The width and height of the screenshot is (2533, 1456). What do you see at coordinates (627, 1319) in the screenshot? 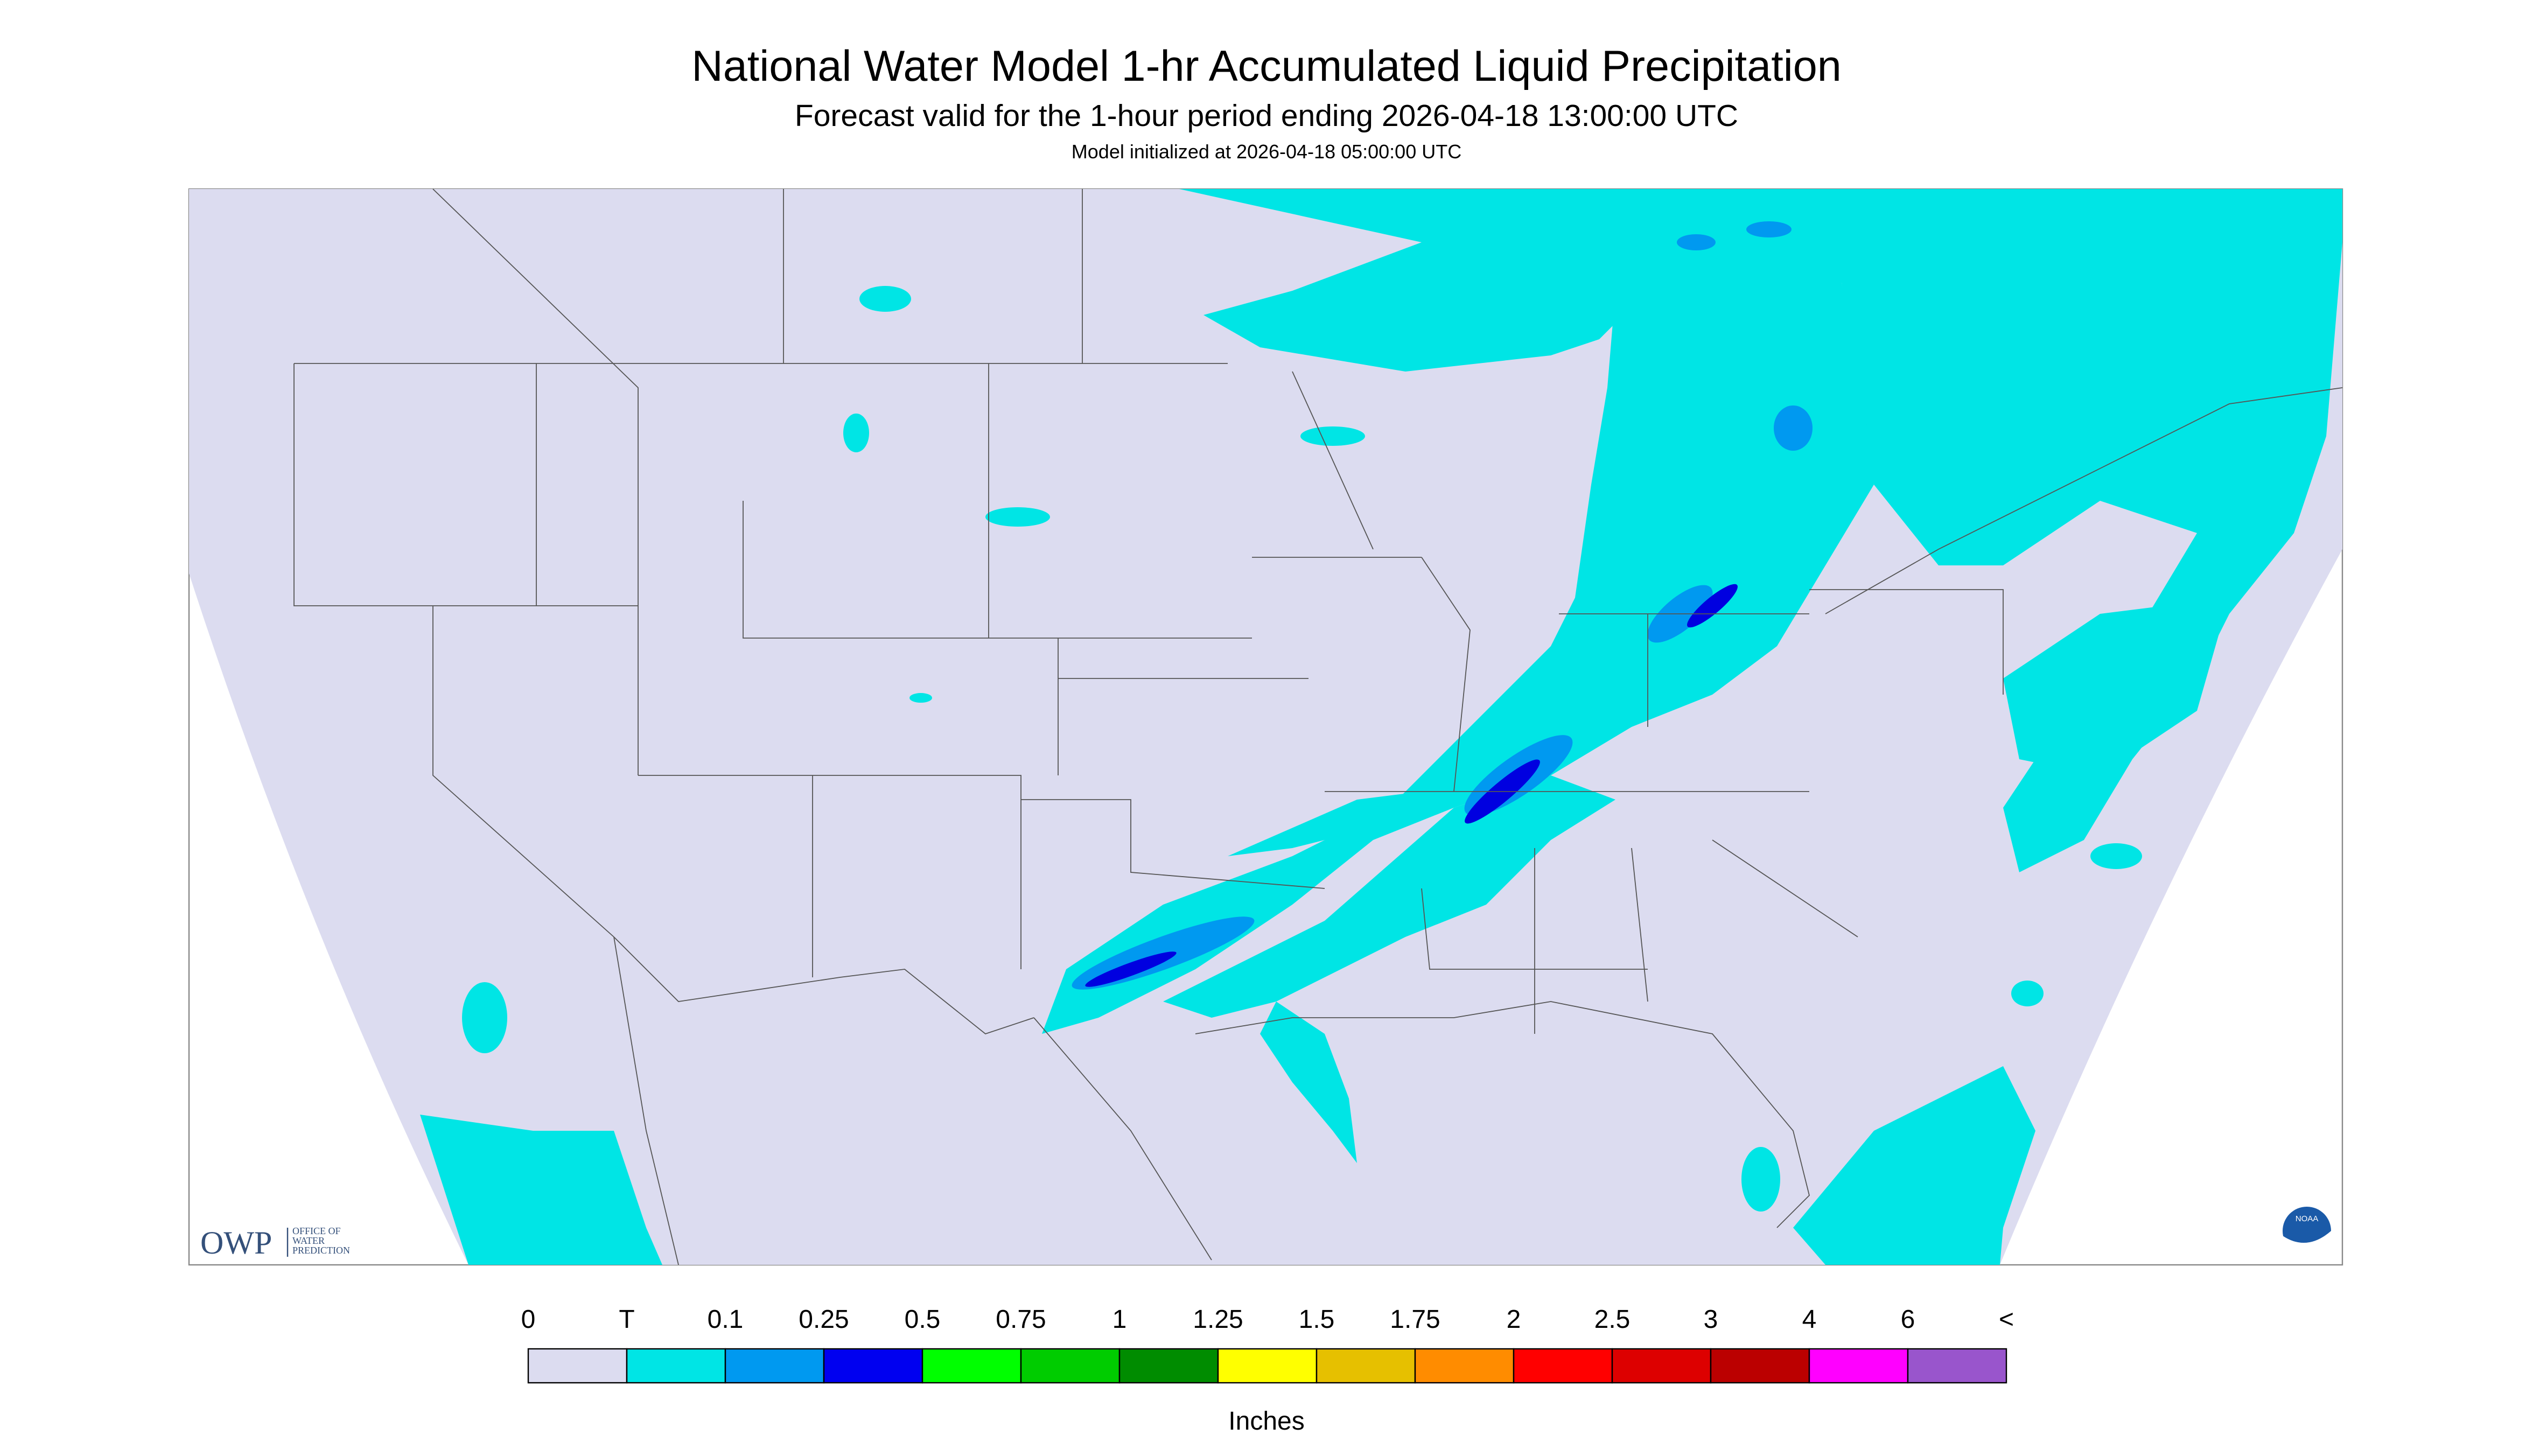
I see `legend-label: T` at bounding box center [627, 1319].